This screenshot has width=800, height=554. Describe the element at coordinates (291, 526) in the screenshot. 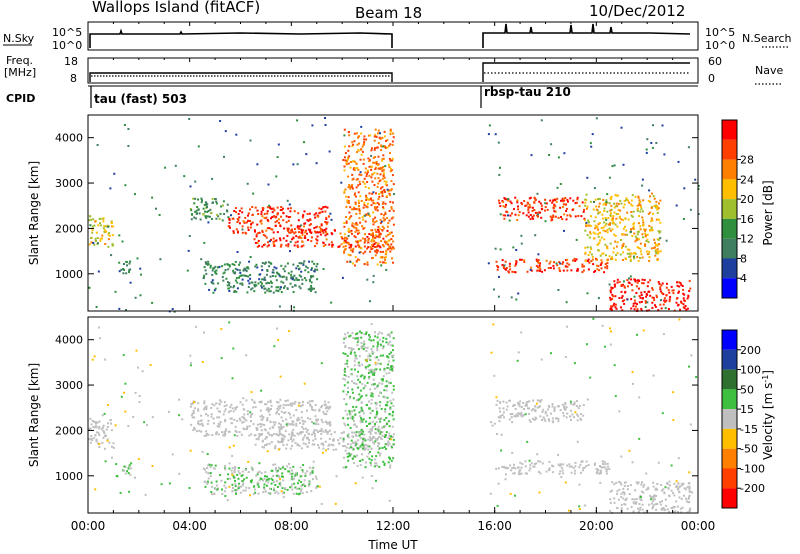

I see `xtick-label: 08:00` at that location.